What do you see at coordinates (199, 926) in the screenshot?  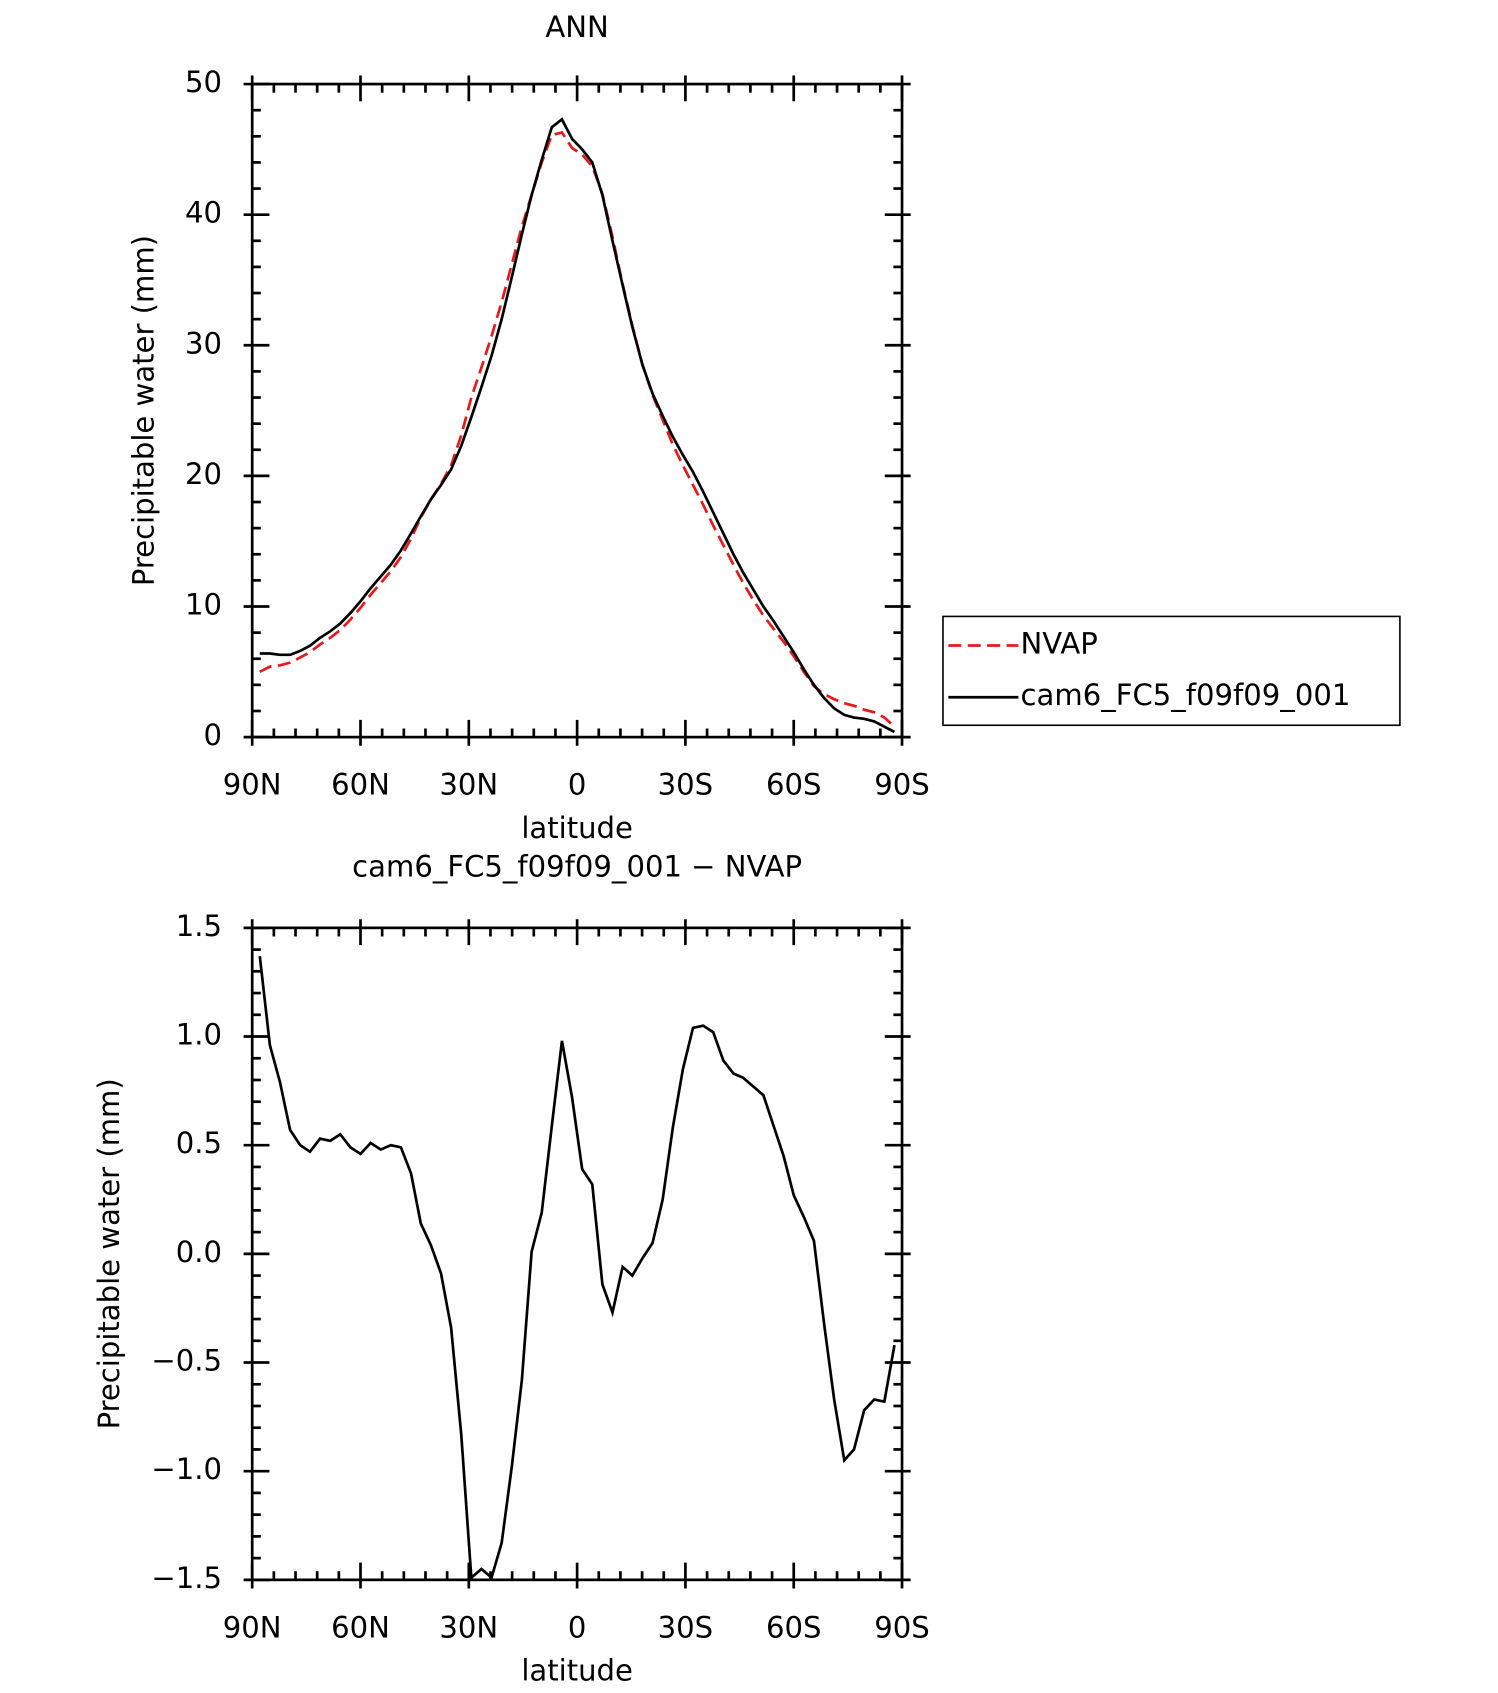 I see `y-tick-label: 1.5` at bounding box center [199, 926].